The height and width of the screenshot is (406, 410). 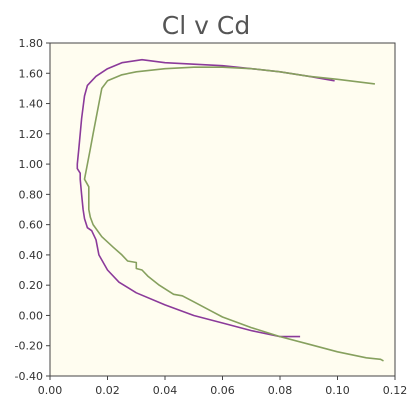 What do you see at coordinates (31, 134) in the screenshot?
I see `y-tick-label: 1.20` at bounding box center [31, 134].